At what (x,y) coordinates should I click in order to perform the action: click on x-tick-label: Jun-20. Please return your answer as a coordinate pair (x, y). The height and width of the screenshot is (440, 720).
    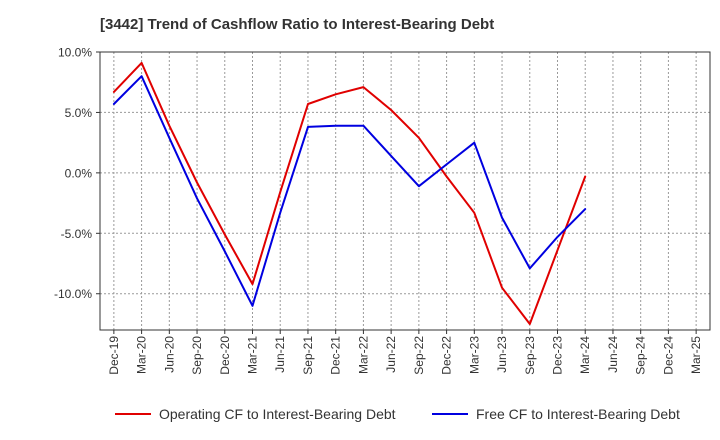
    Looking at the image, I should click on (169, 354).